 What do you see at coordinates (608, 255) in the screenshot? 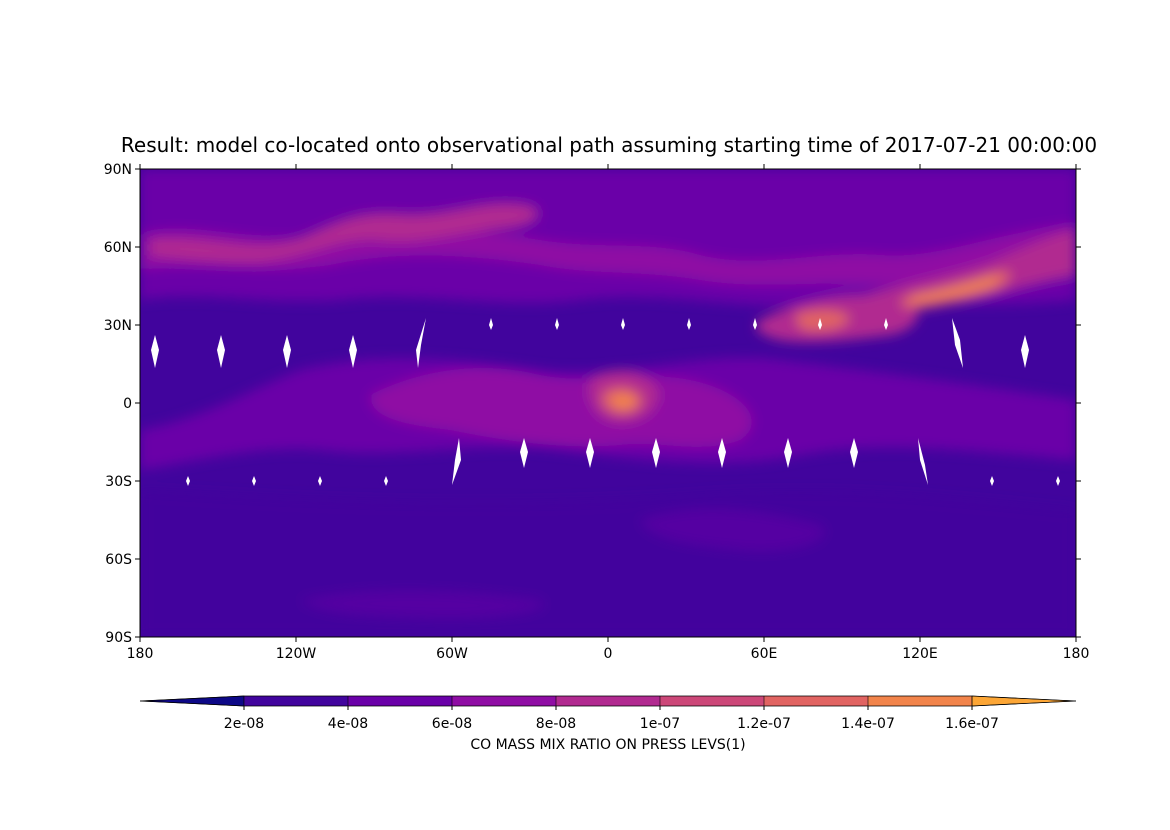
I see `nh-midlat-band` at bounding box center [608, 255].